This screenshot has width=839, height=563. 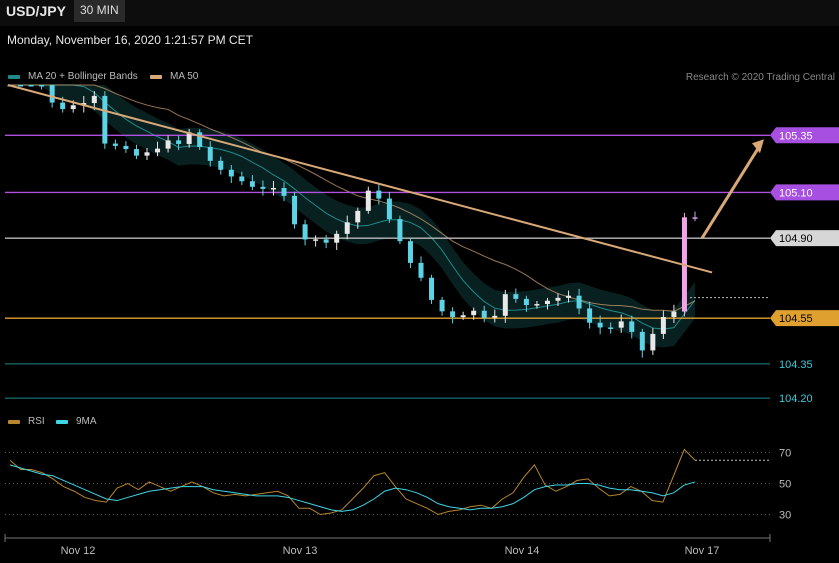 What do you see at coordinates (796, 136) in the screenshot?
I see `price-tag-text: 105.35` at bounding box center [796, 136].